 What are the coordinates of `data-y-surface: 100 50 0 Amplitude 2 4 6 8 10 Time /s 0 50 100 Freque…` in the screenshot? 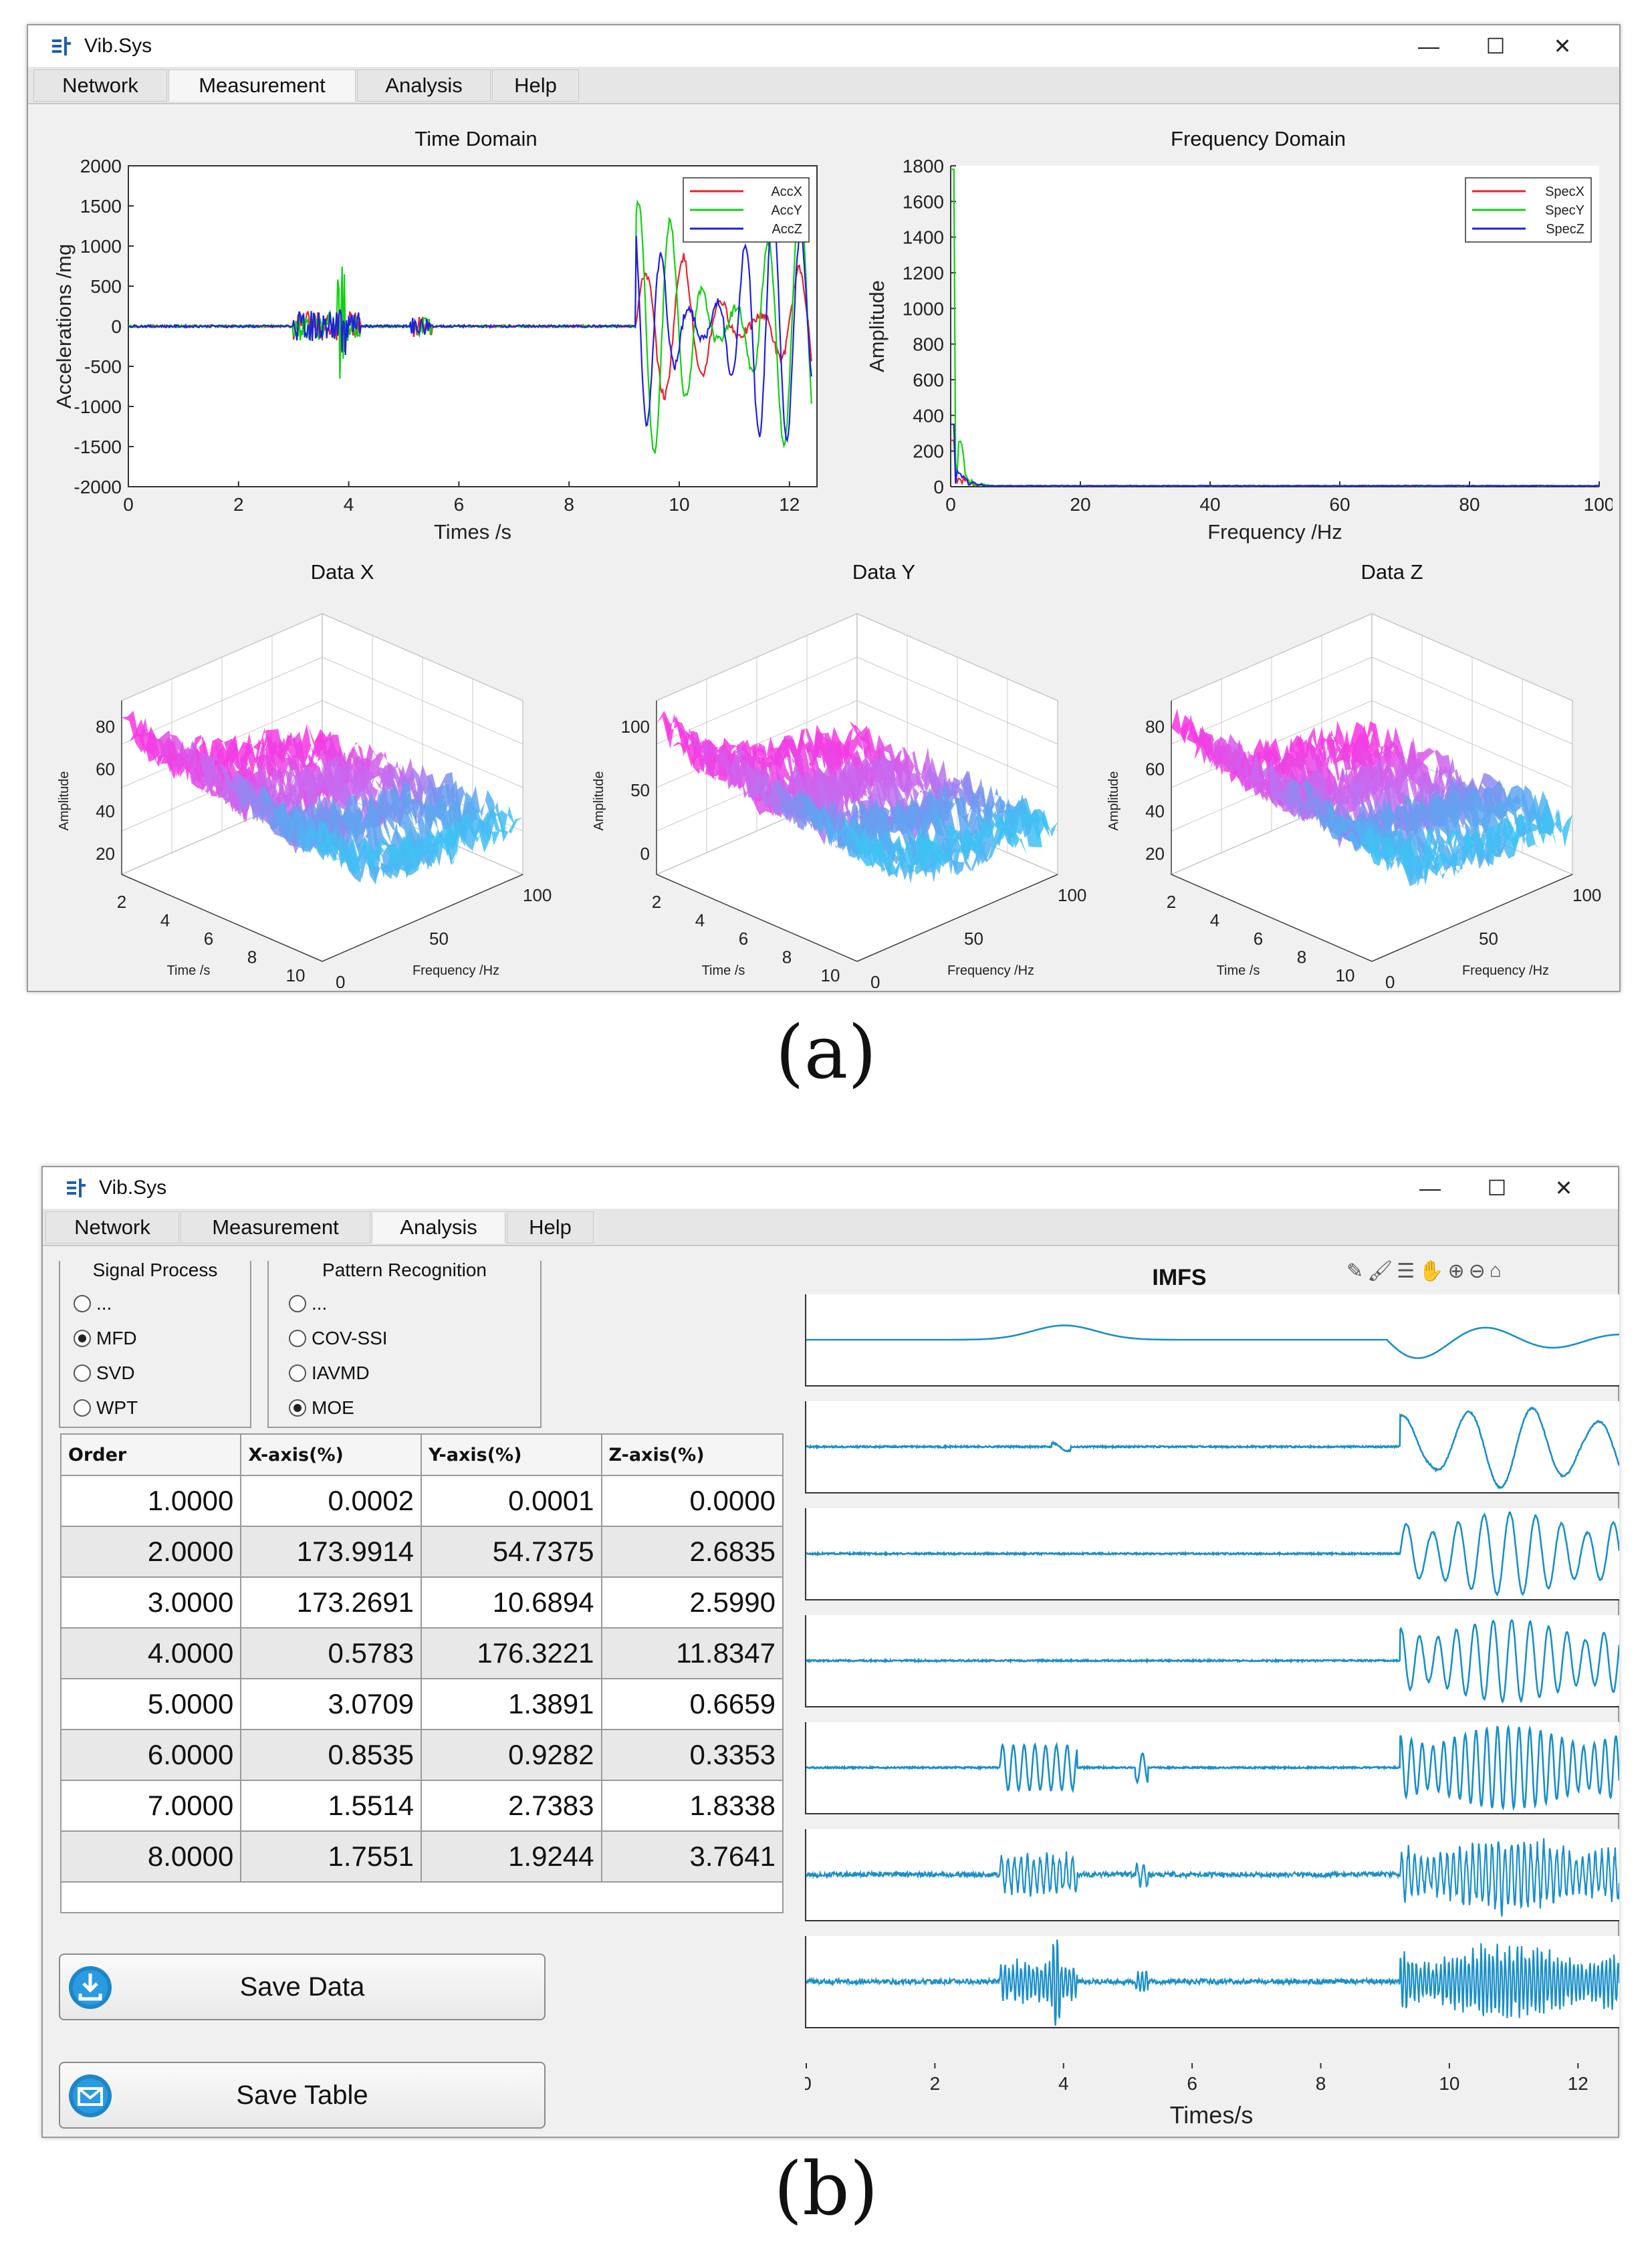 It's located at (837, 787).